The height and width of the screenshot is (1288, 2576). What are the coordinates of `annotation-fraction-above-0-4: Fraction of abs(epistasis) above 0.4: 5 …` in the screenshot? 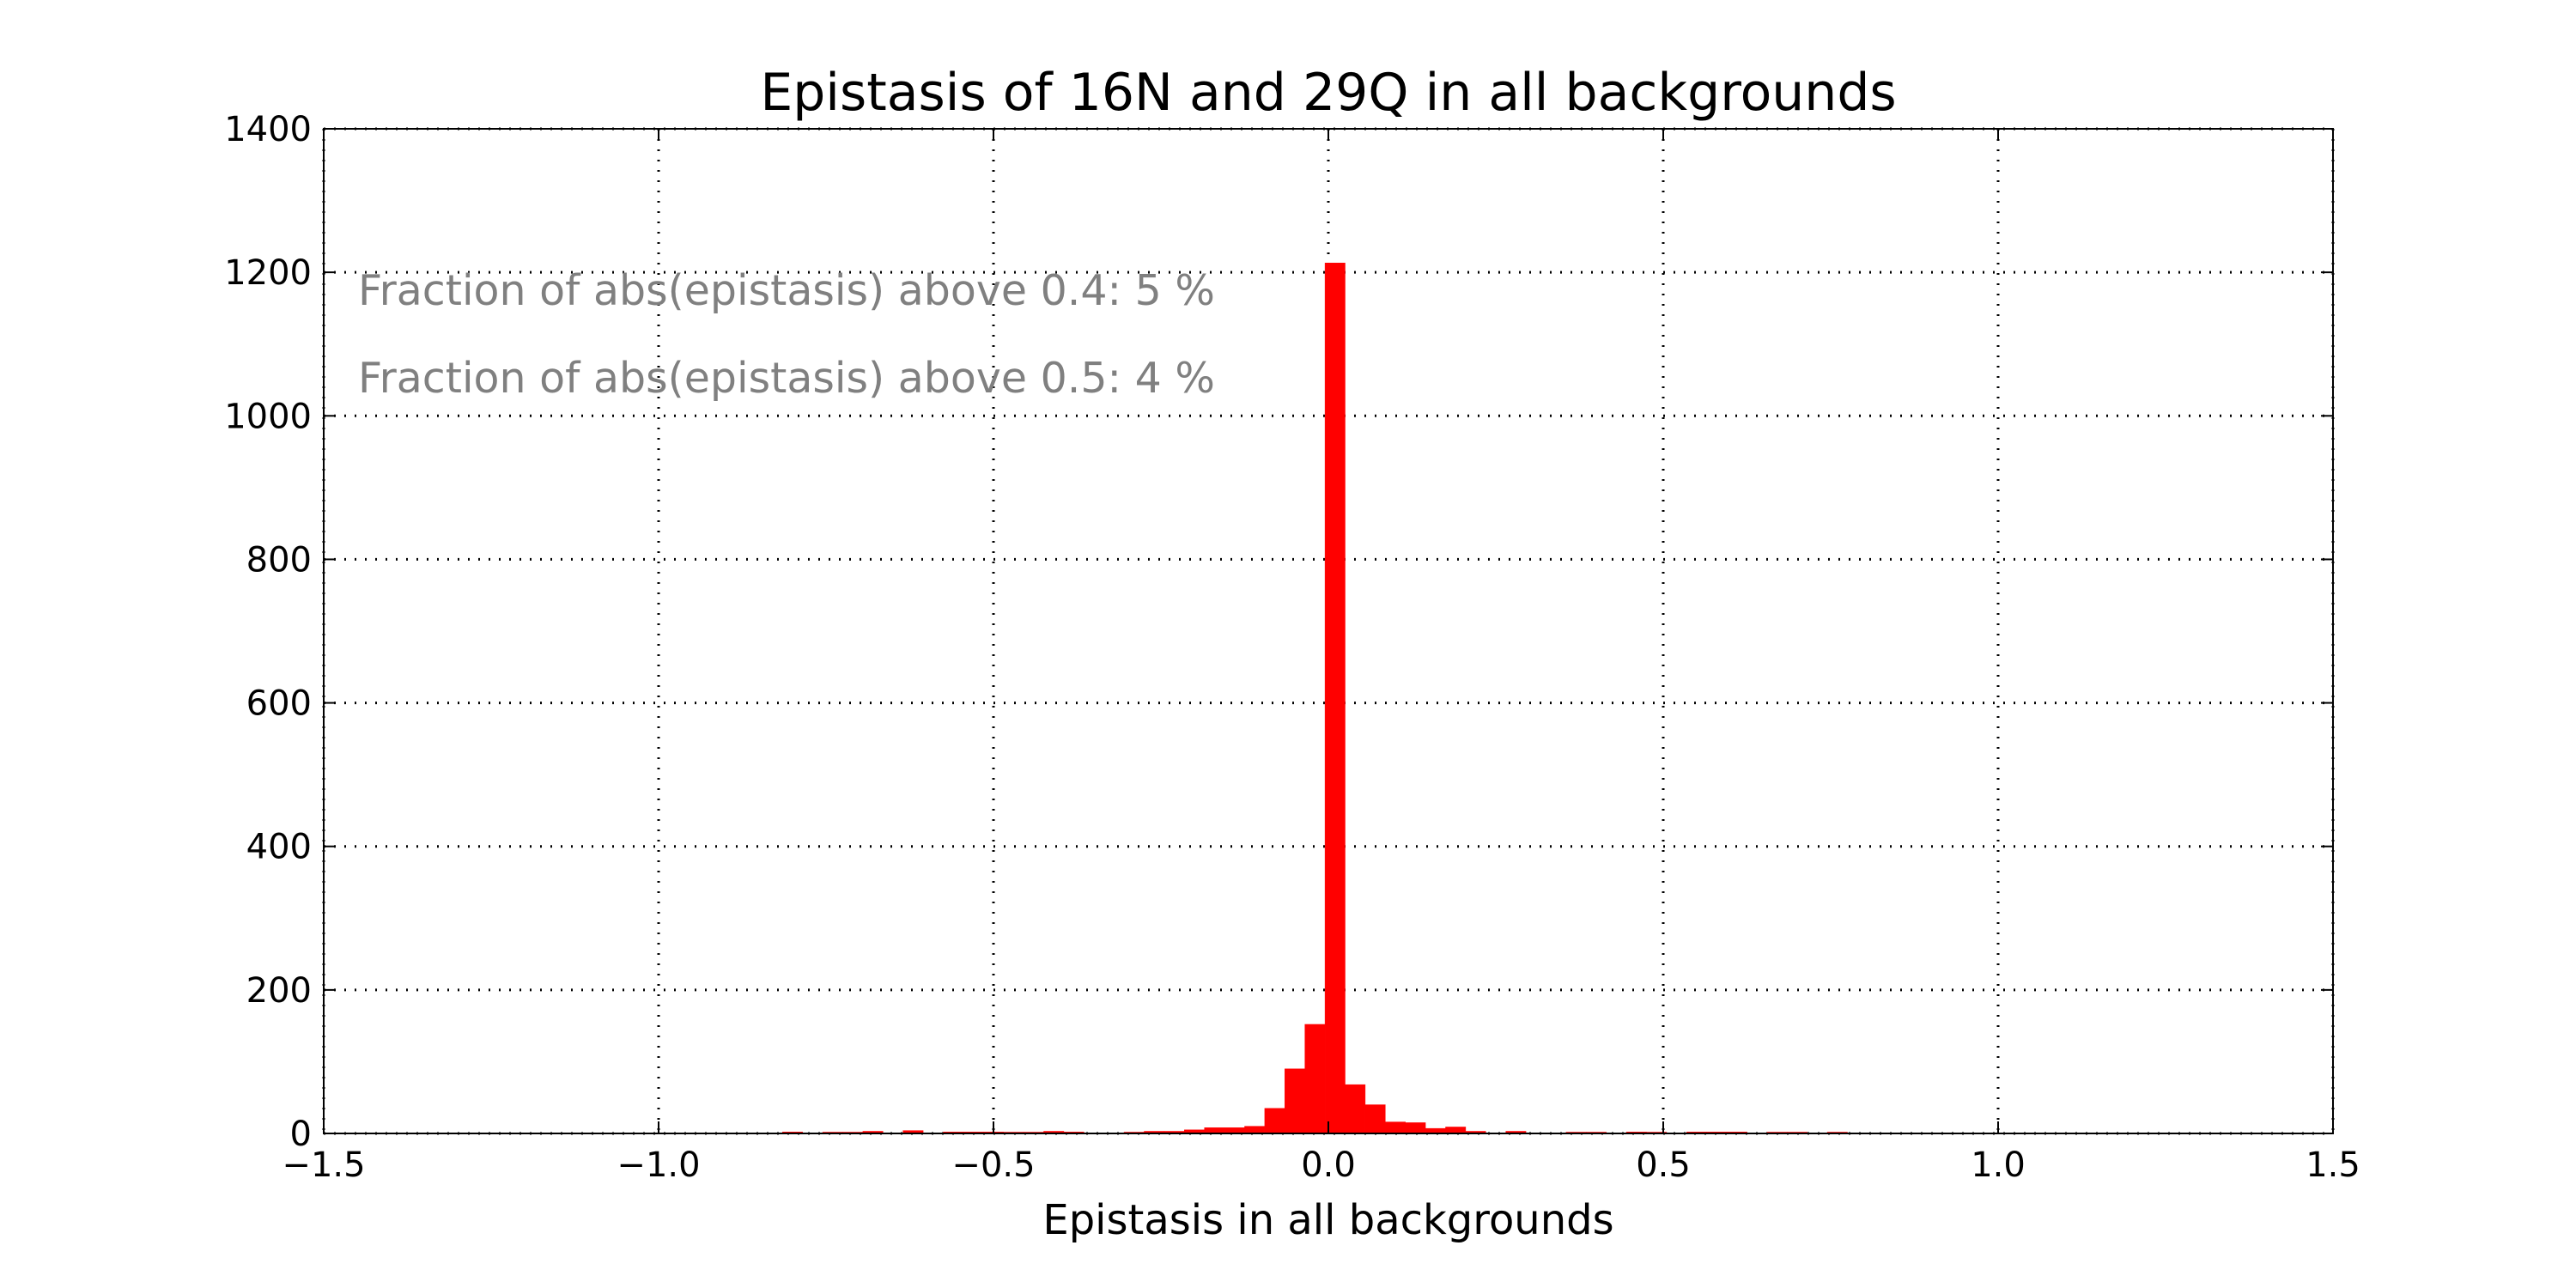 It's located at (786, 291).